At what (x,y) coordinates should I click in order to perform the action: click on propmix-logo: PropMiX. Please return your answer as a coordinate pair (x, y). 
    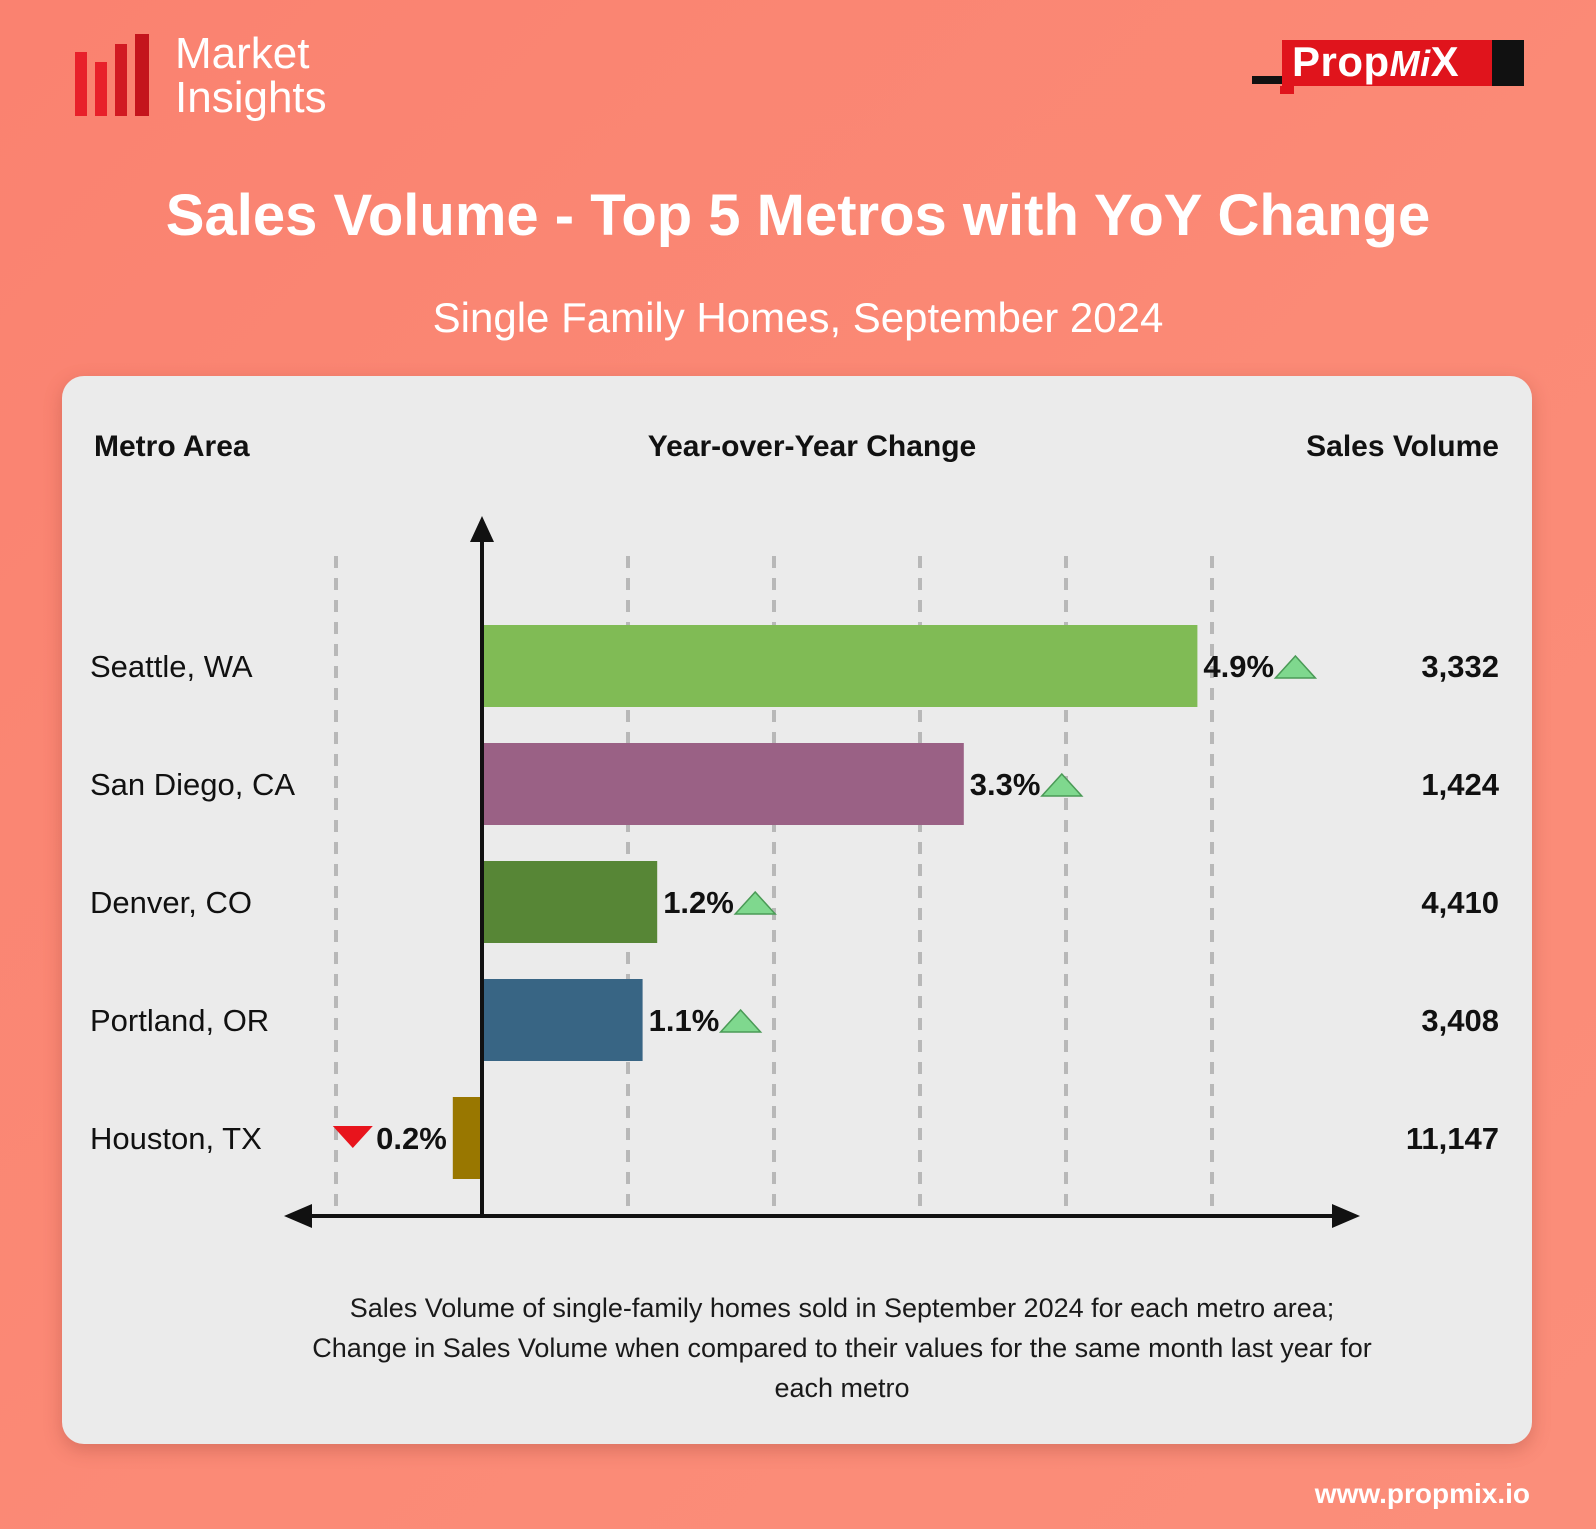
    Looking at the image, I should click on (1388, 66).